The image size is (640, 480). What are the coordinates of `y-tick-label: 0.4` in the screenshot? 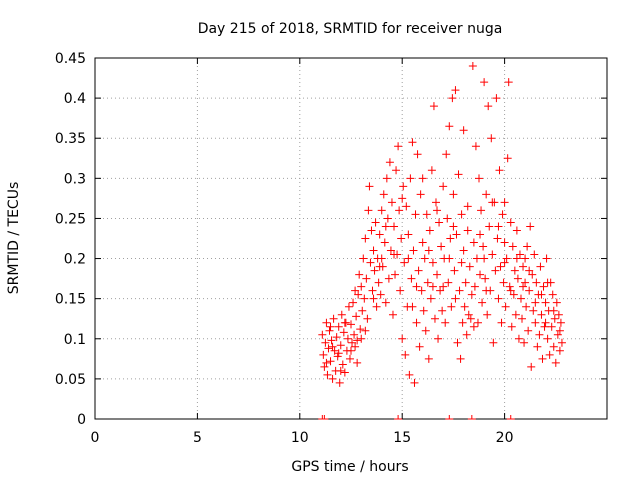 It's located at (75, 99).